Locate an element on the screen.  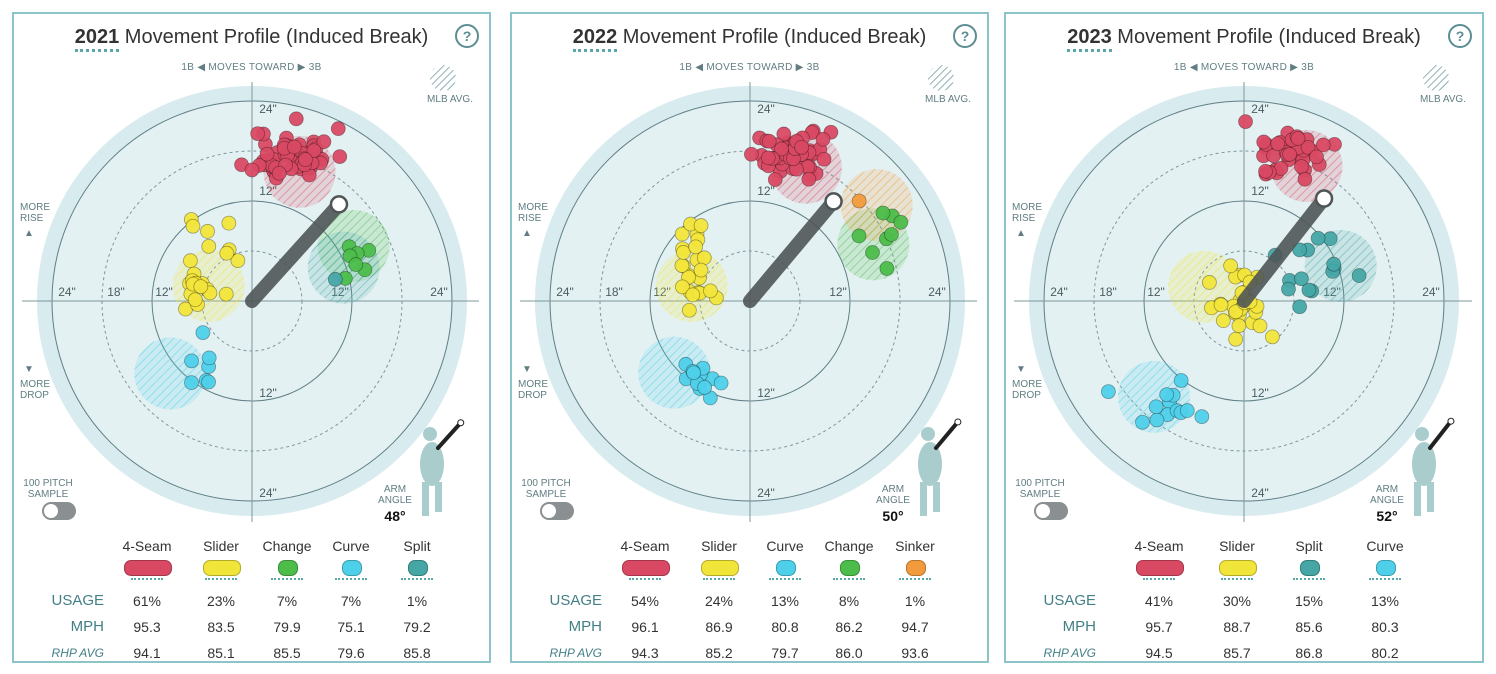
cell-mph: 95.7 is located at coordinates (1159, 627).